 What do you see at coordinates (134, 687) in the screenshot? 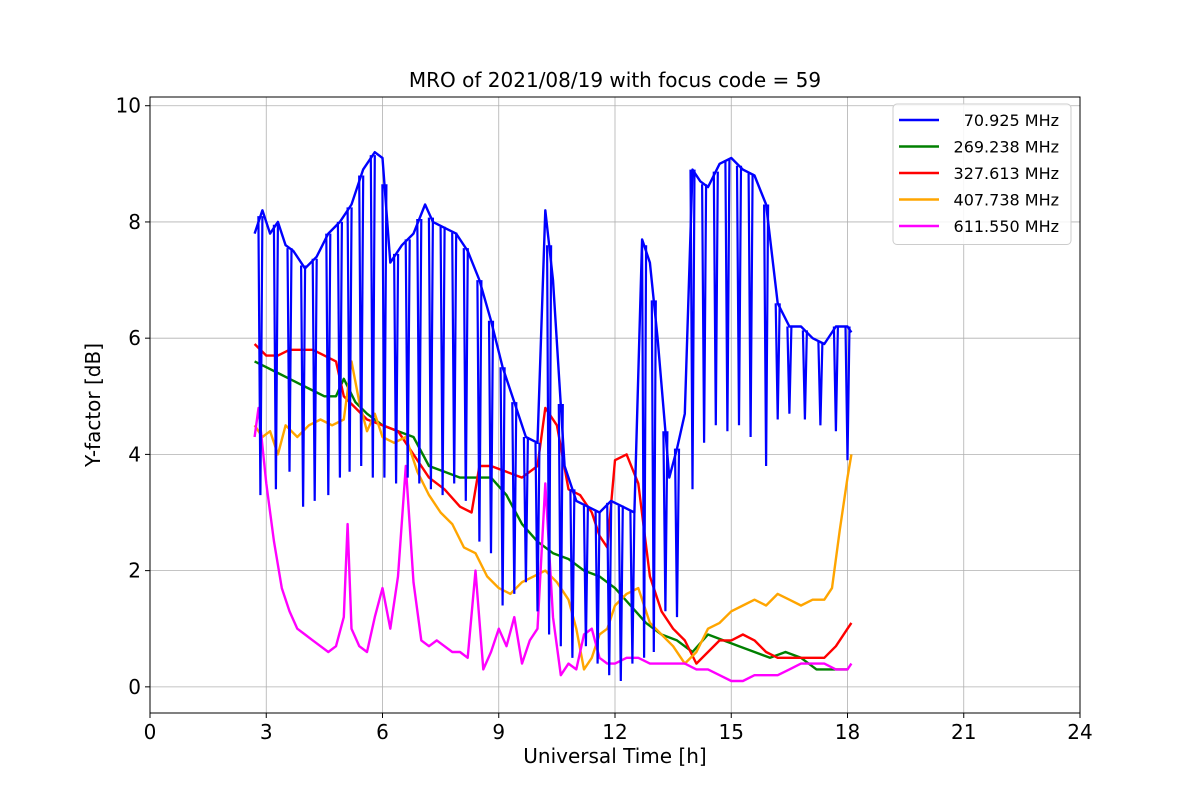
I see `y-tick-label: 0` at bounding box center [134, 687].